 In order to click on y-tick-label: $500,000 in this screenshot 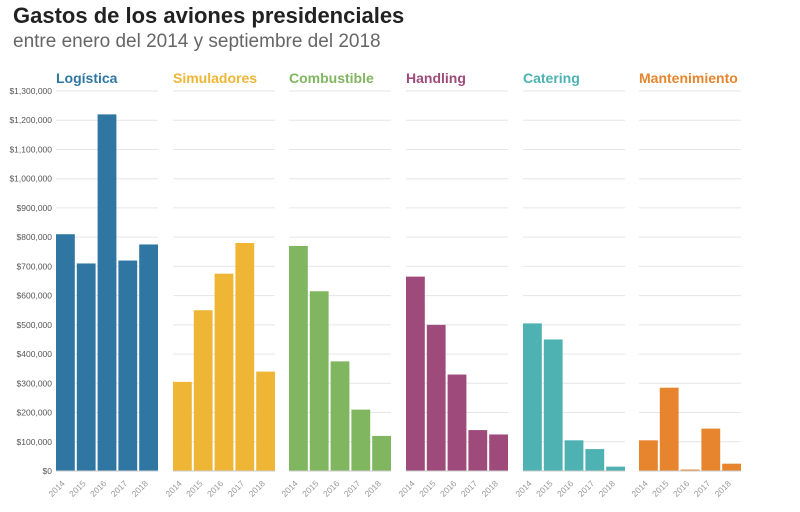, I will do `click(35, 325)`.